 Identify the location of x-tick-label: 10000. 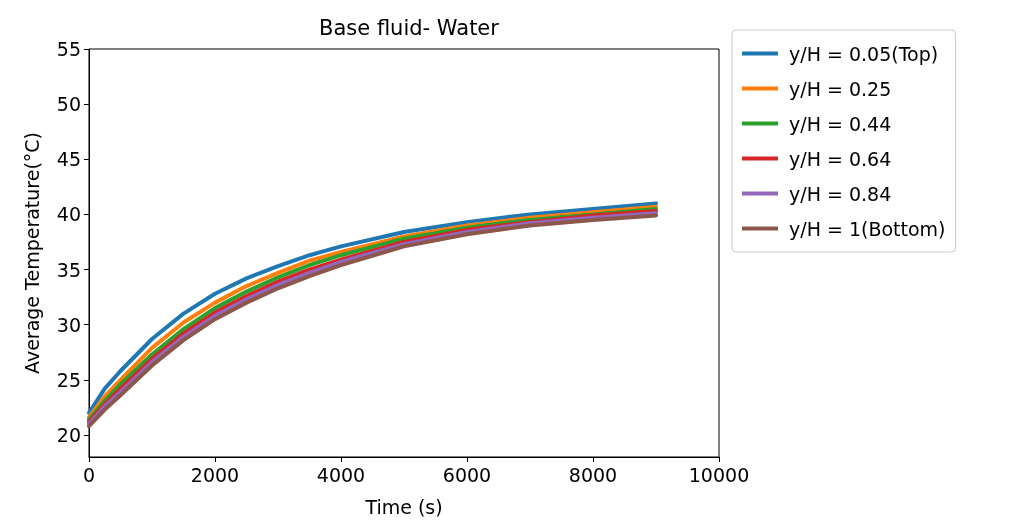
(719, 474).